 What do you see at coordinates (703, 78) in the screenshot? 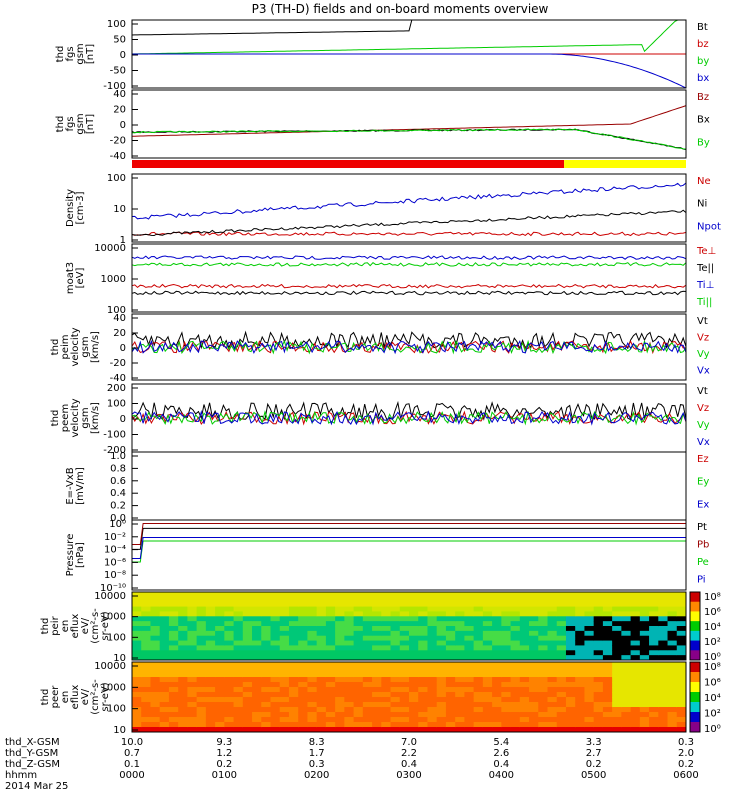
I see `legend-entry: bx` at bounding box center [703, 78].